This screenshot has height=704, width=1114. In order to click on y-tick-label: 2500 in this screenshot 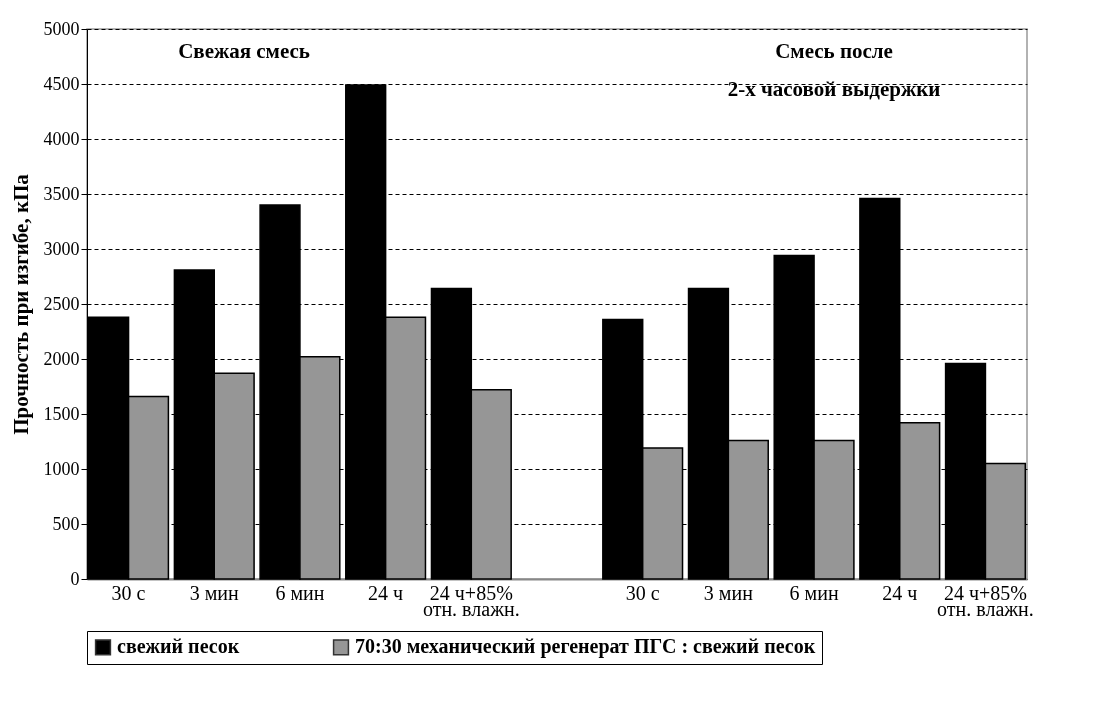, I will do `click(61, 303)`.